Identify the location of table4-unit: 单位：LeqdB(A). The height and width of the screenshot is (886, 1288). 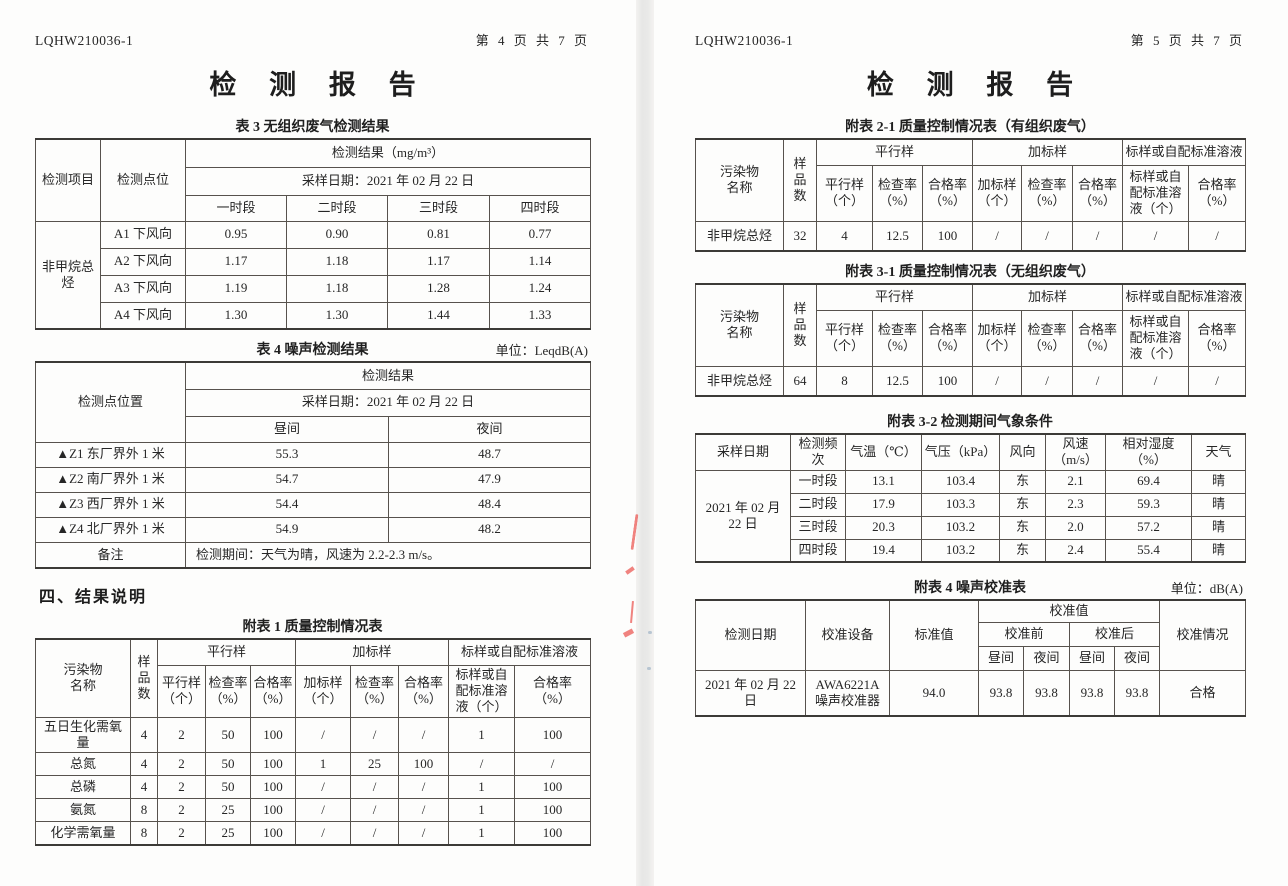
(541, 350).